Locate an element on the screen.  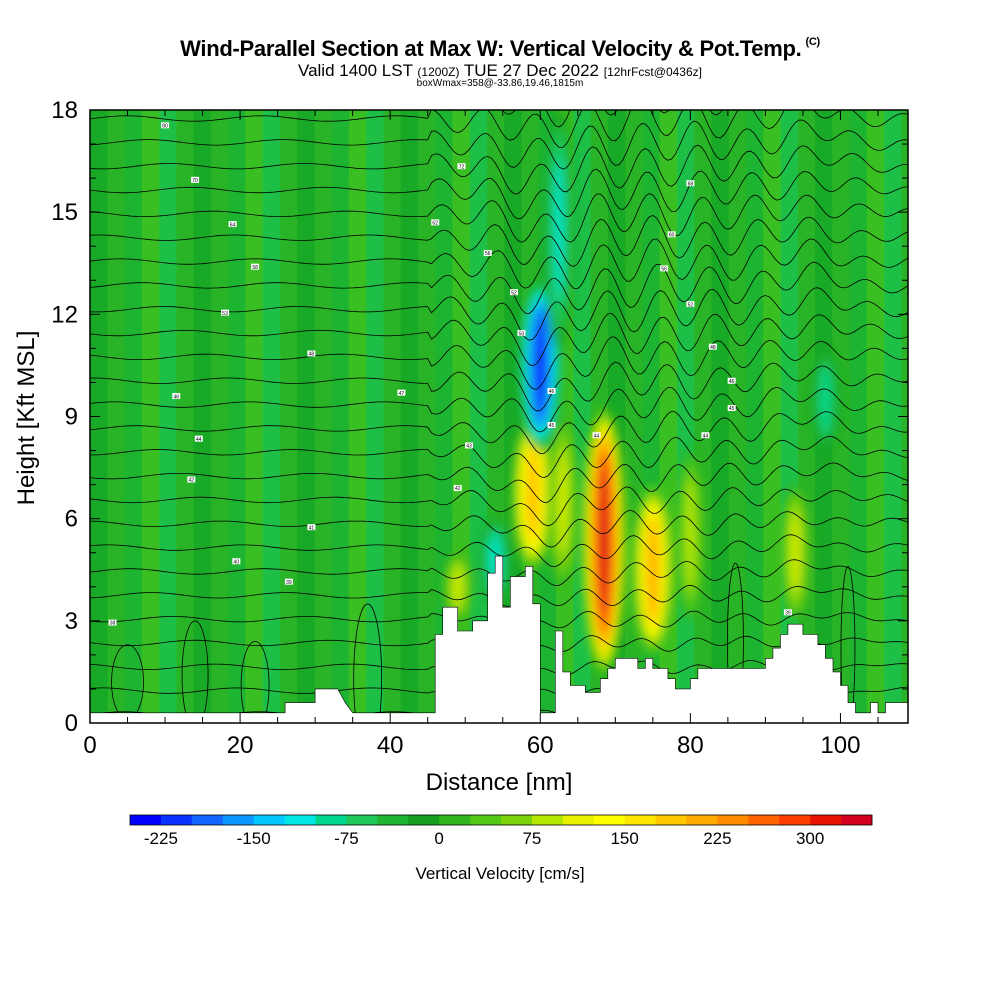
theta-label-text: 48 is located at coordinates (713, 348).